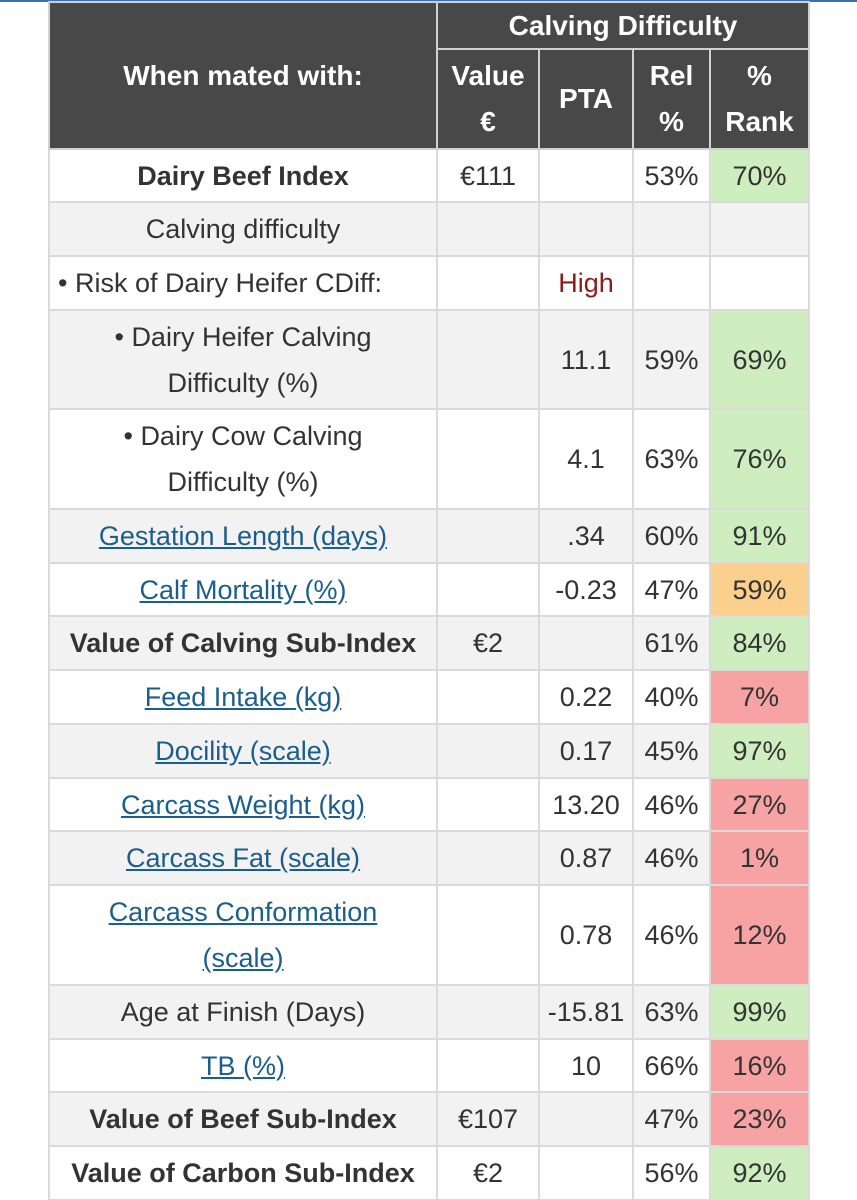  What do you see at coordinates (243, 459) in the screenshot?
I see `row-label: • Dairy Cow Calving Difficulty (%)` at bounding box center [243, 459].